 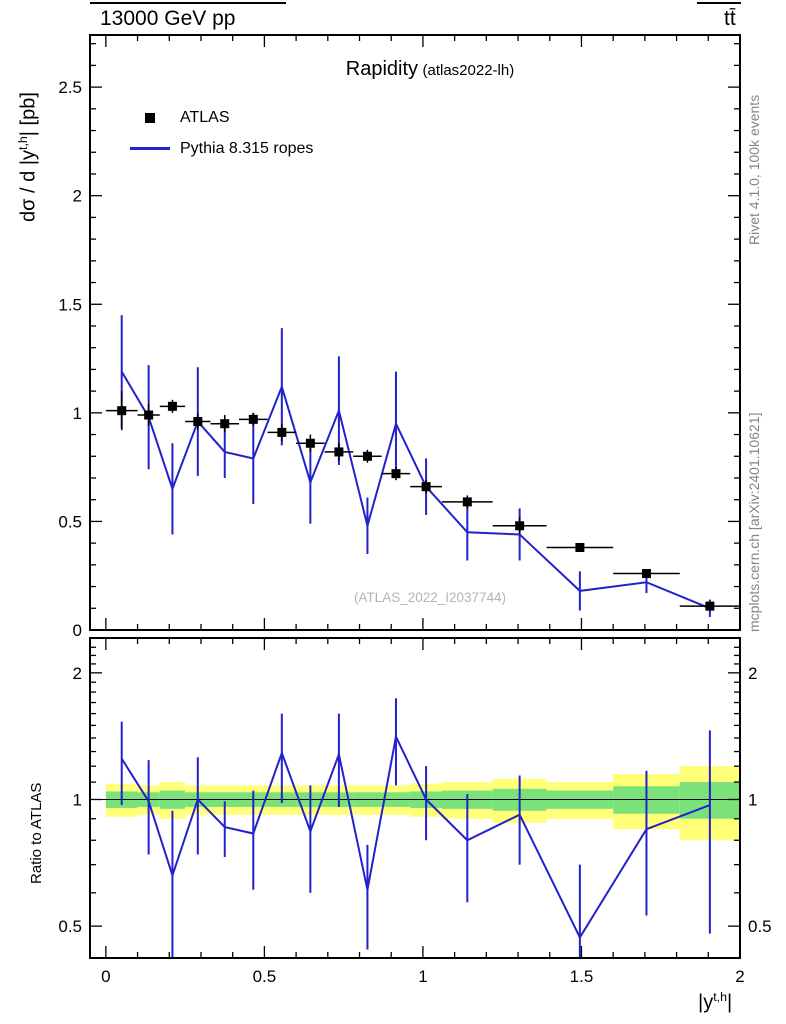 I want to click on main-y-tick-label: 0, so click(x=77, y=630).